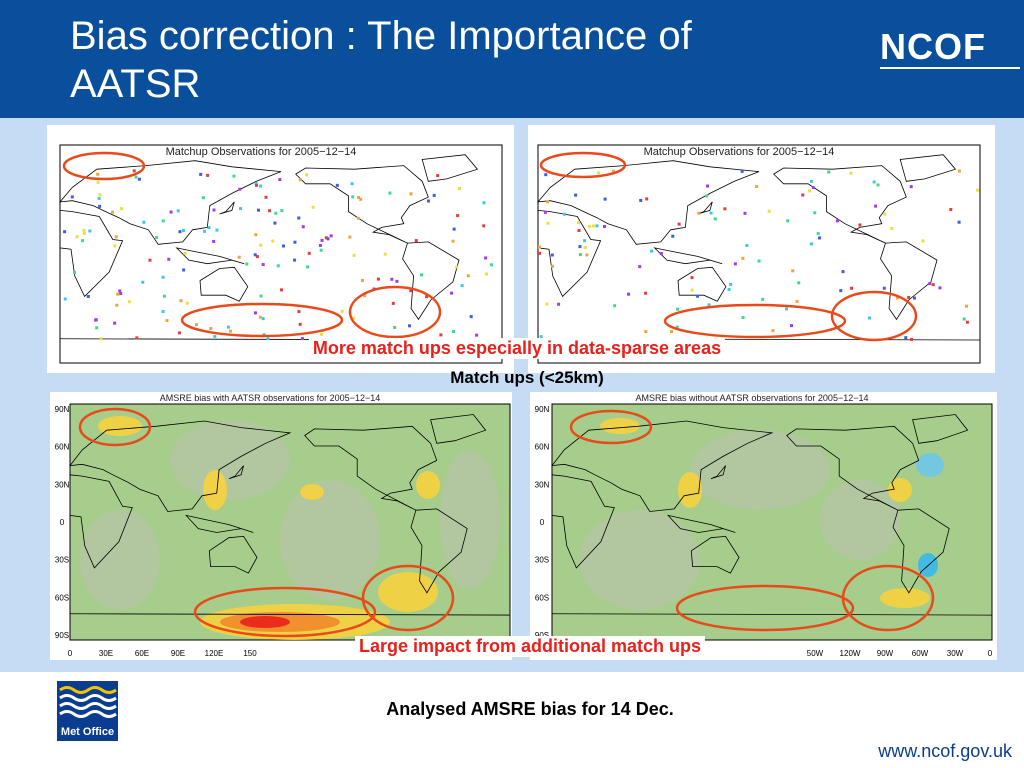  I want to click on lat-label: 90N, so click(62, 409).